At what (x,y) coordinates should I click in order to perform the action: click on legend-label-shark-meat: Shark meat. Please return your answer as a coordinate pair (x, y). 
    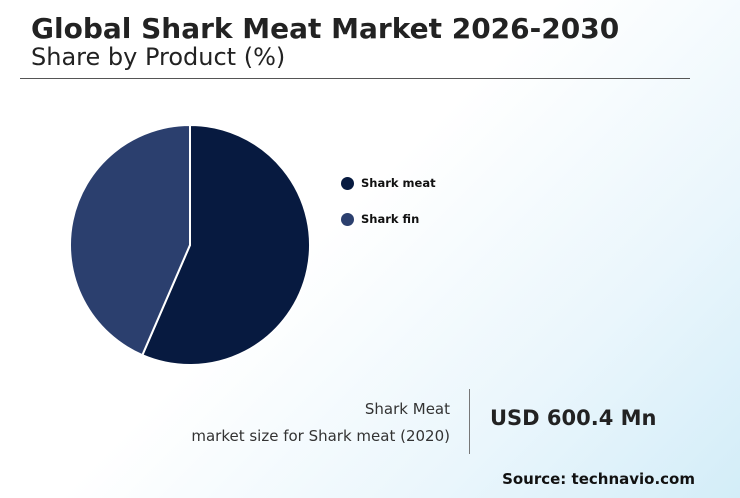
    Looking at the image, I should click on (398, 183).